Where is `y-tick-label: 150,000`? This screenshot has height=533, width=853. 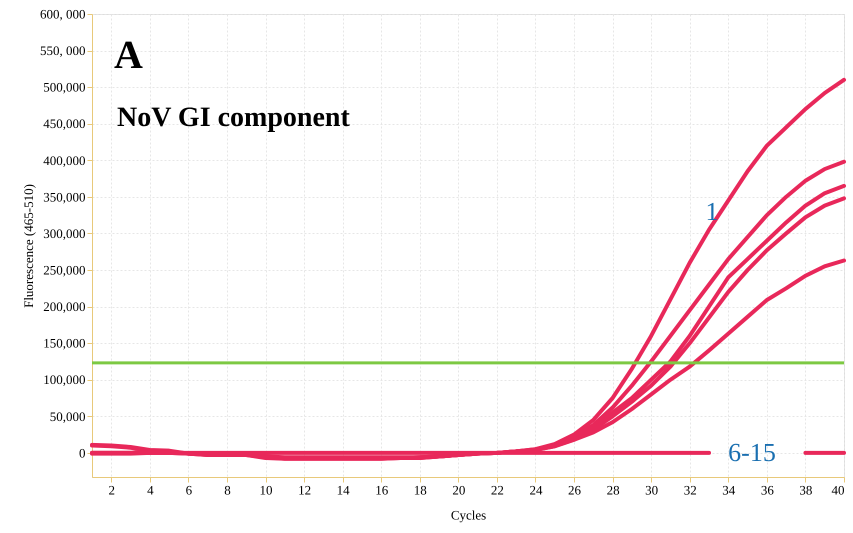
y-tick-label: 150,000 is located at coordinates (64, 343).